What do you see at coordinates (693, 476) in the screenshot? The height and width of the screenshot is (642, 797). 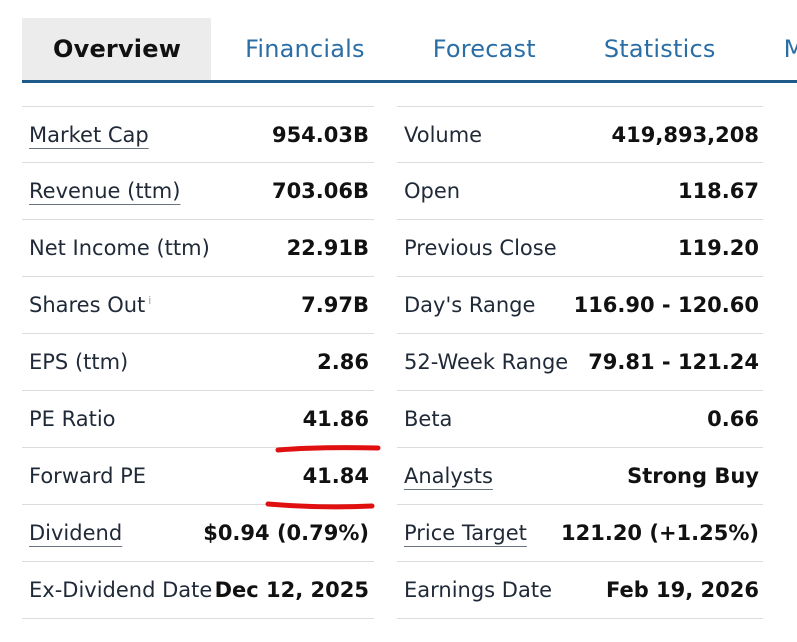 I see `analysts-value: Strong Buy` at bounding box center [693, 476].